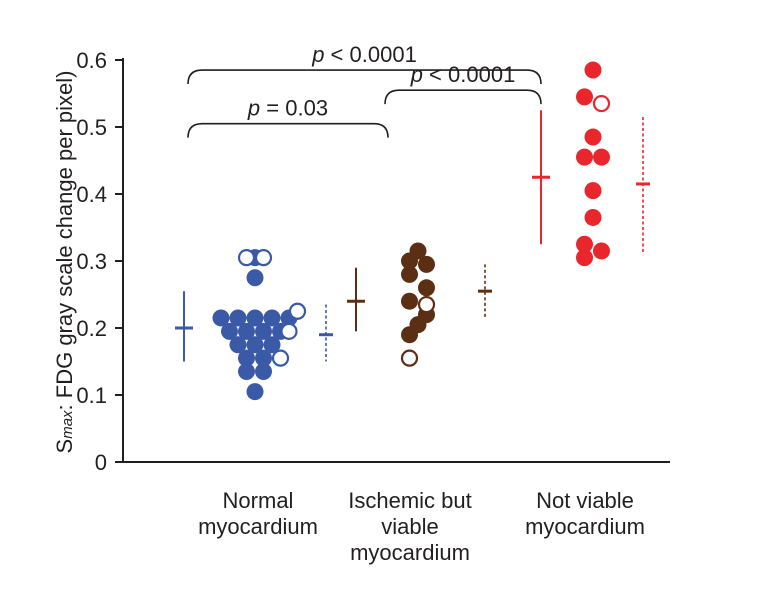 The width and height of the screenshot is (766, 596). What do you see at coordinates (297, 311) in the screenshot?
I see `point-s0-o2` at bounding box center [297, 311].